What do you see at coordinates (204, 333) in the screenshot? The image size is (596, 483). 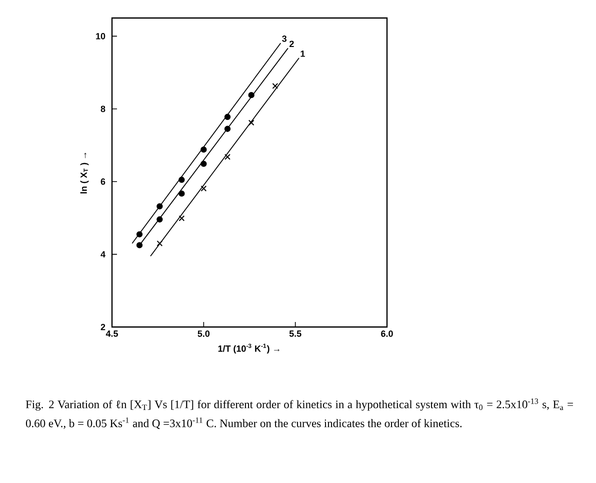 I see `x-tick-label: 5.0` at bounding box center [204, 333].